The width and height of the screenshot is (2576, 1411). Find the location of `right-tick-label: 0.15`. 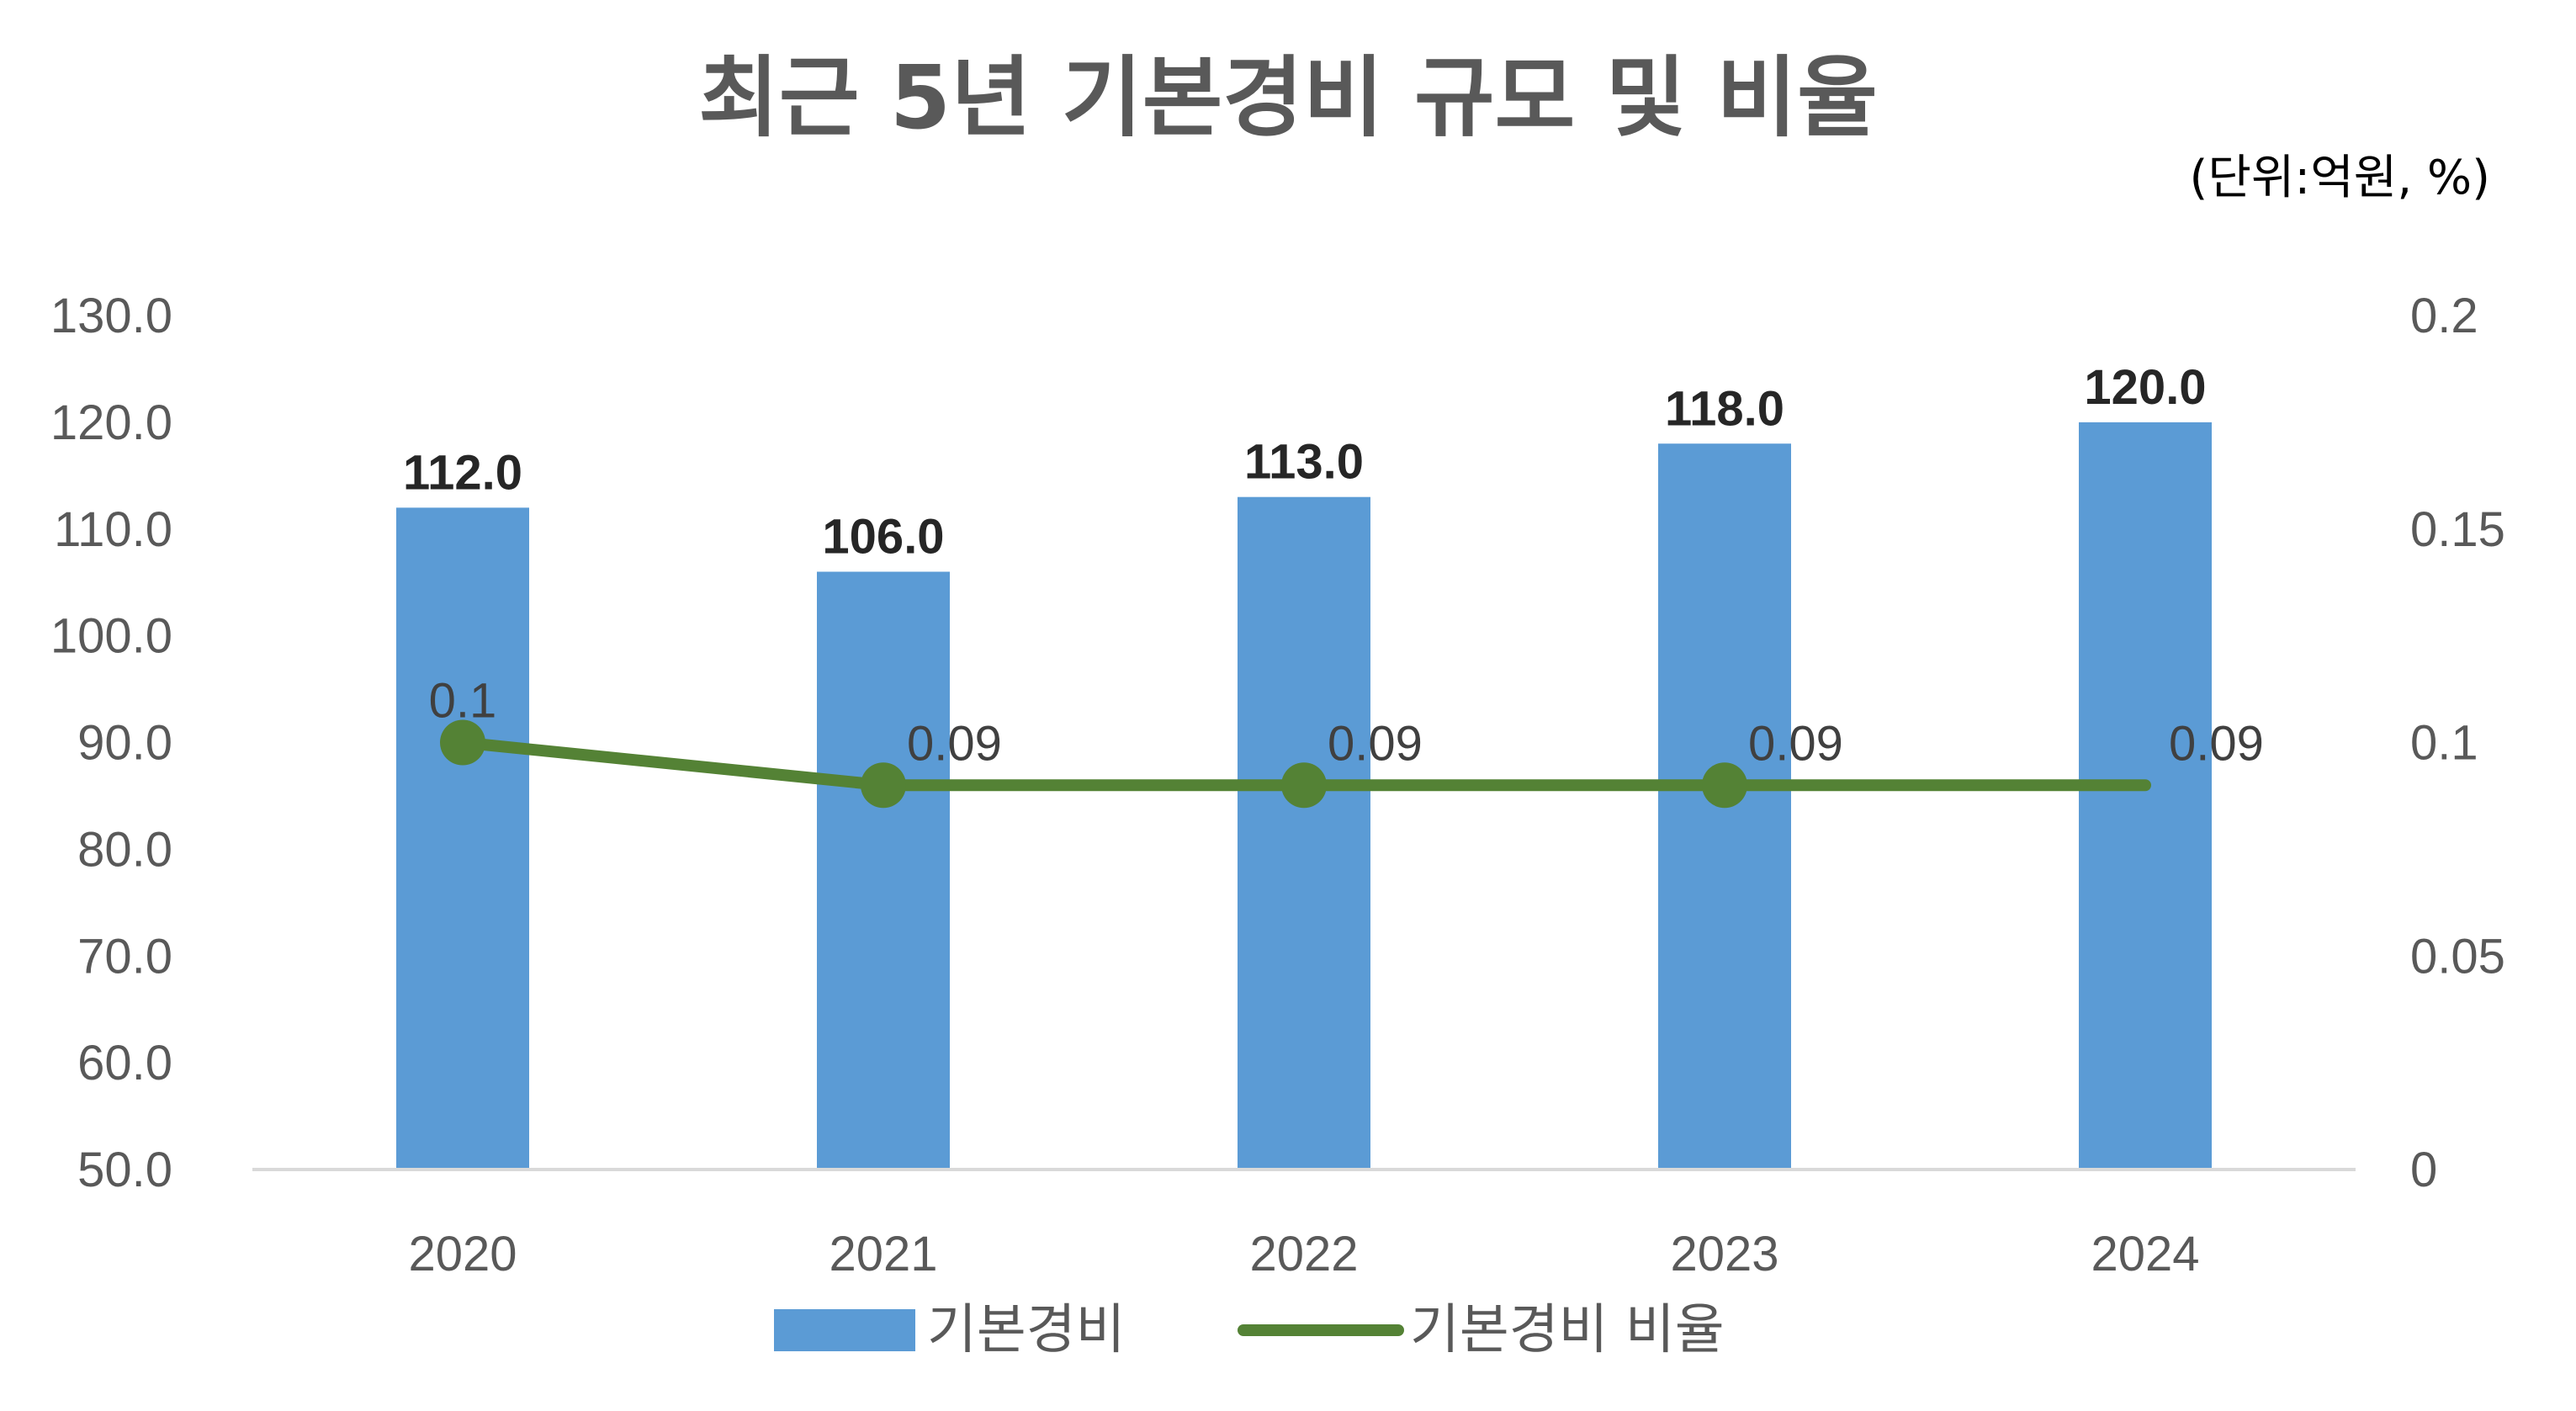

right-tick-label: 0.15 is located at coordinates (2457, 529).